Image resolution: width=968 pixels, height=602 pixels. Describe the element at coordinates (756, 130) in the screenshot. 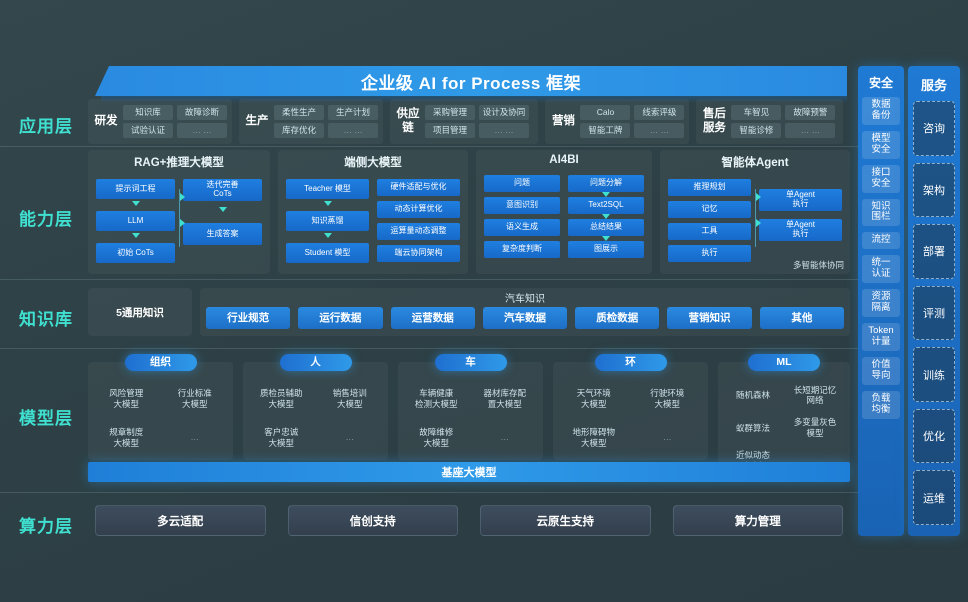

I see `app-cell: 智能诊修` at that location.